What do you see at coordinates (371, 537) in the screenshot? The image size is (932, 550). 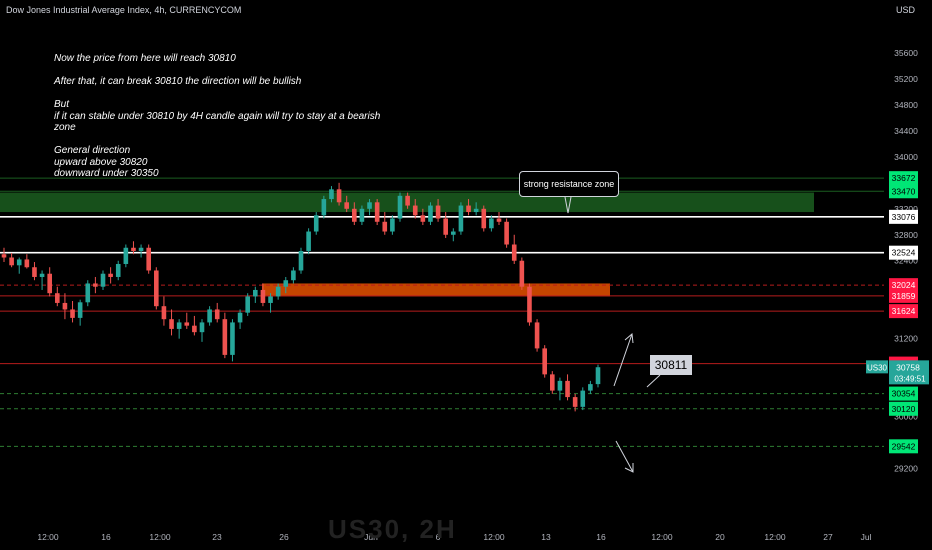 I see `time-tick-label: Jun` at bounding box center [371, 537].